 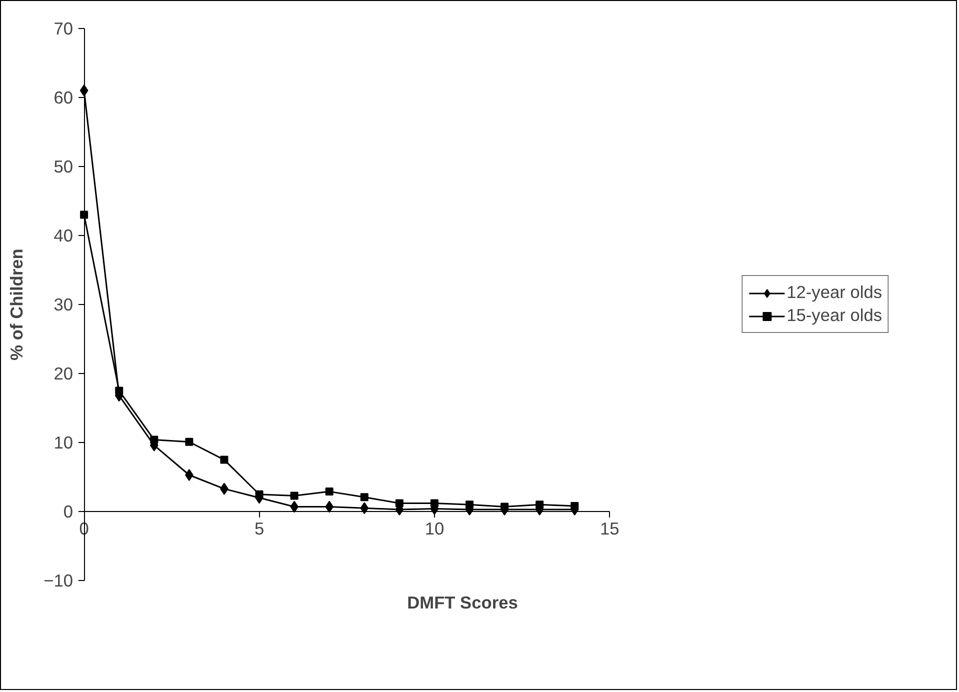 I want to click on y-tick-label: 30, so click(x=64, y=304).